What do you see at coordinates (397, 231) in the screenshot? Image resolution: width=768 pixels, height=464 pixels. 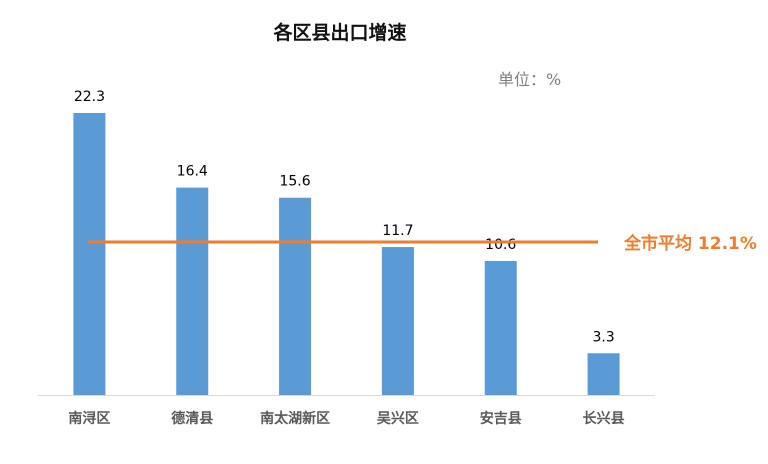 I see `data-label: 11.7` at bounding box center [397, 231].